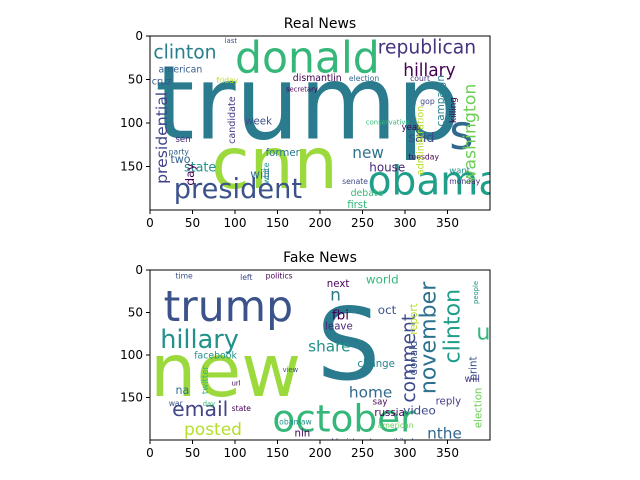 The width and height of the screenshot is (640, 480). Describe the element at coordinates (414, 358) in the screenshot. I see `word-donald: donald` at that location.